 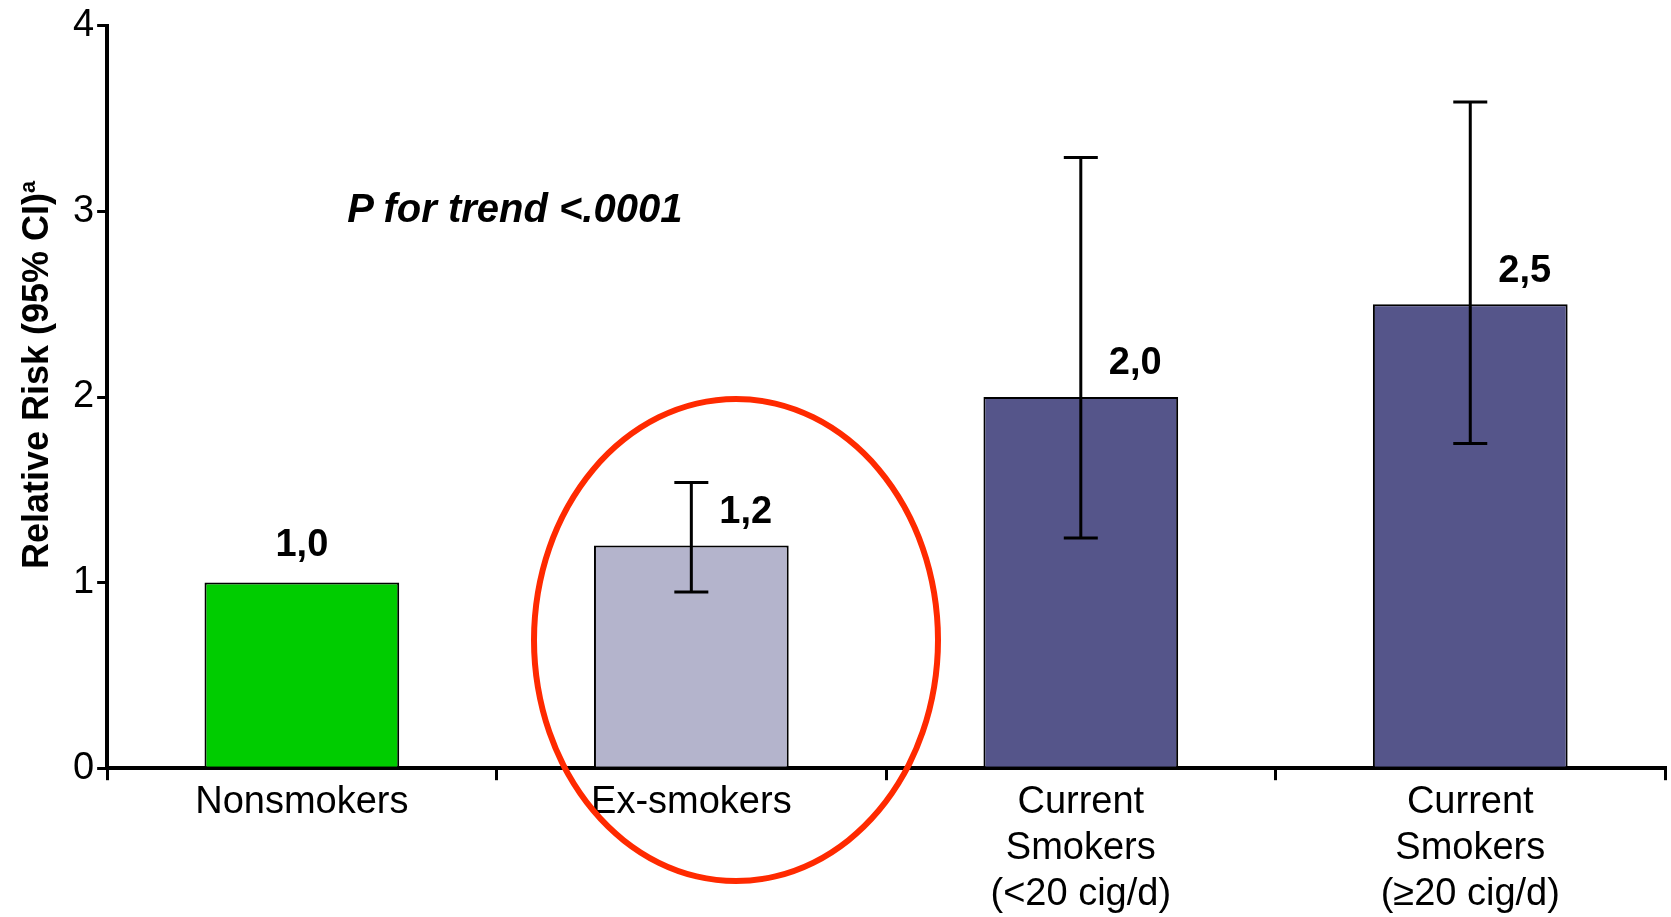 What do you see at coordinates (83, 394) in the screenshot?
I see `y-tick-label: 2` at bounding box center [83, 394].